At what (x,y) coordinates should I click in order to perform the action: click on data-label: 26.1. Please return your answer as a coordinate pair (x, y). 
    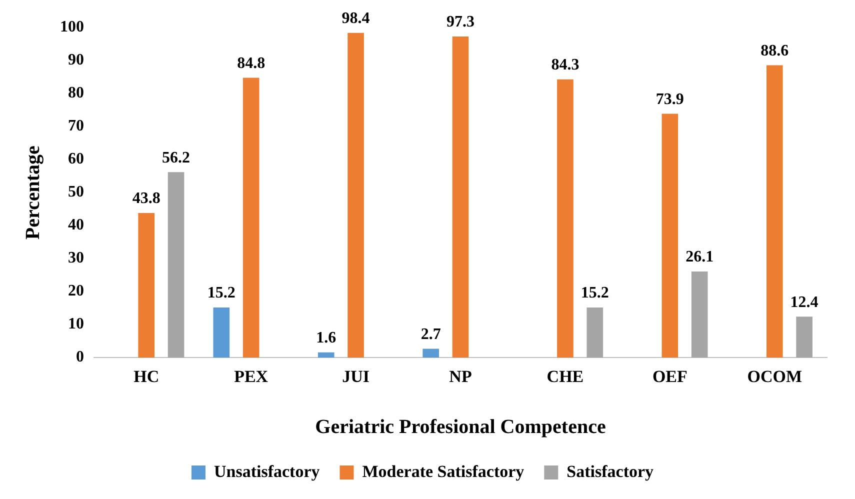
    Looking at the image, I should click on (700, 257).